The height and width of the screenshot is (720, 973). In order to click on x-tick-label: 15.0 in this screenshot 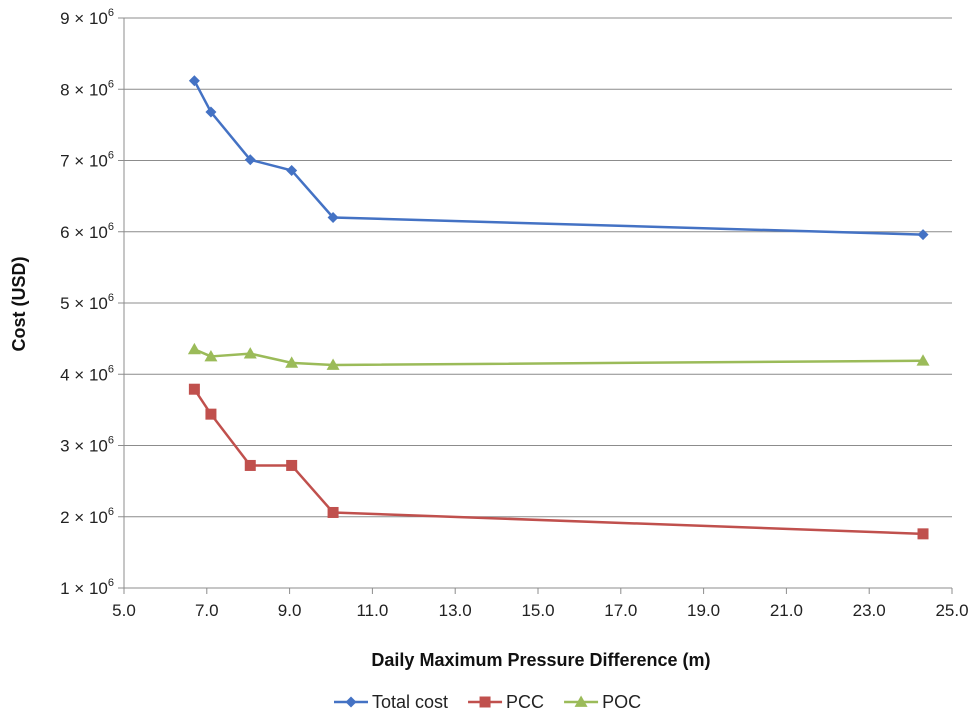, I will do `click(537, 610)`.